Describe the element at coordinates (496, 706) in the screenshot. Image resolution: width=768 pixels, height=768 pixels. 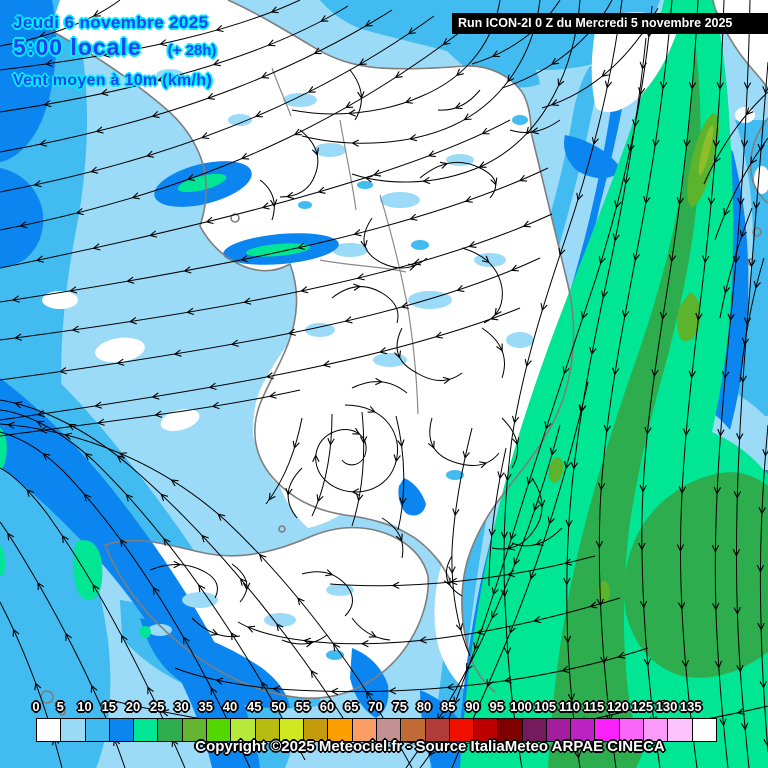
I see `legend-tick: 95` at that location.